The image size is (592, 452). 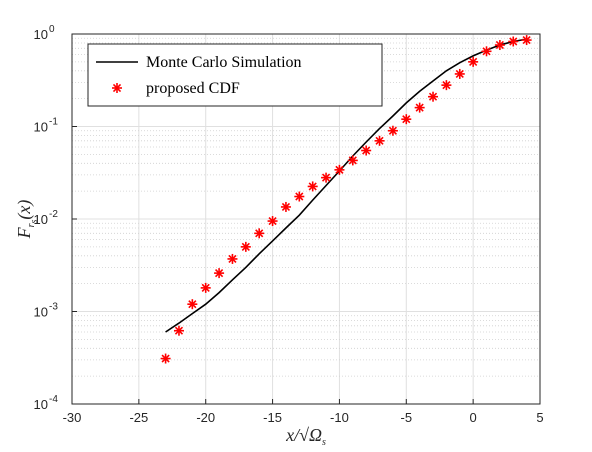 I want to click on legend-marker-swatch, so click(x=117, y=88).